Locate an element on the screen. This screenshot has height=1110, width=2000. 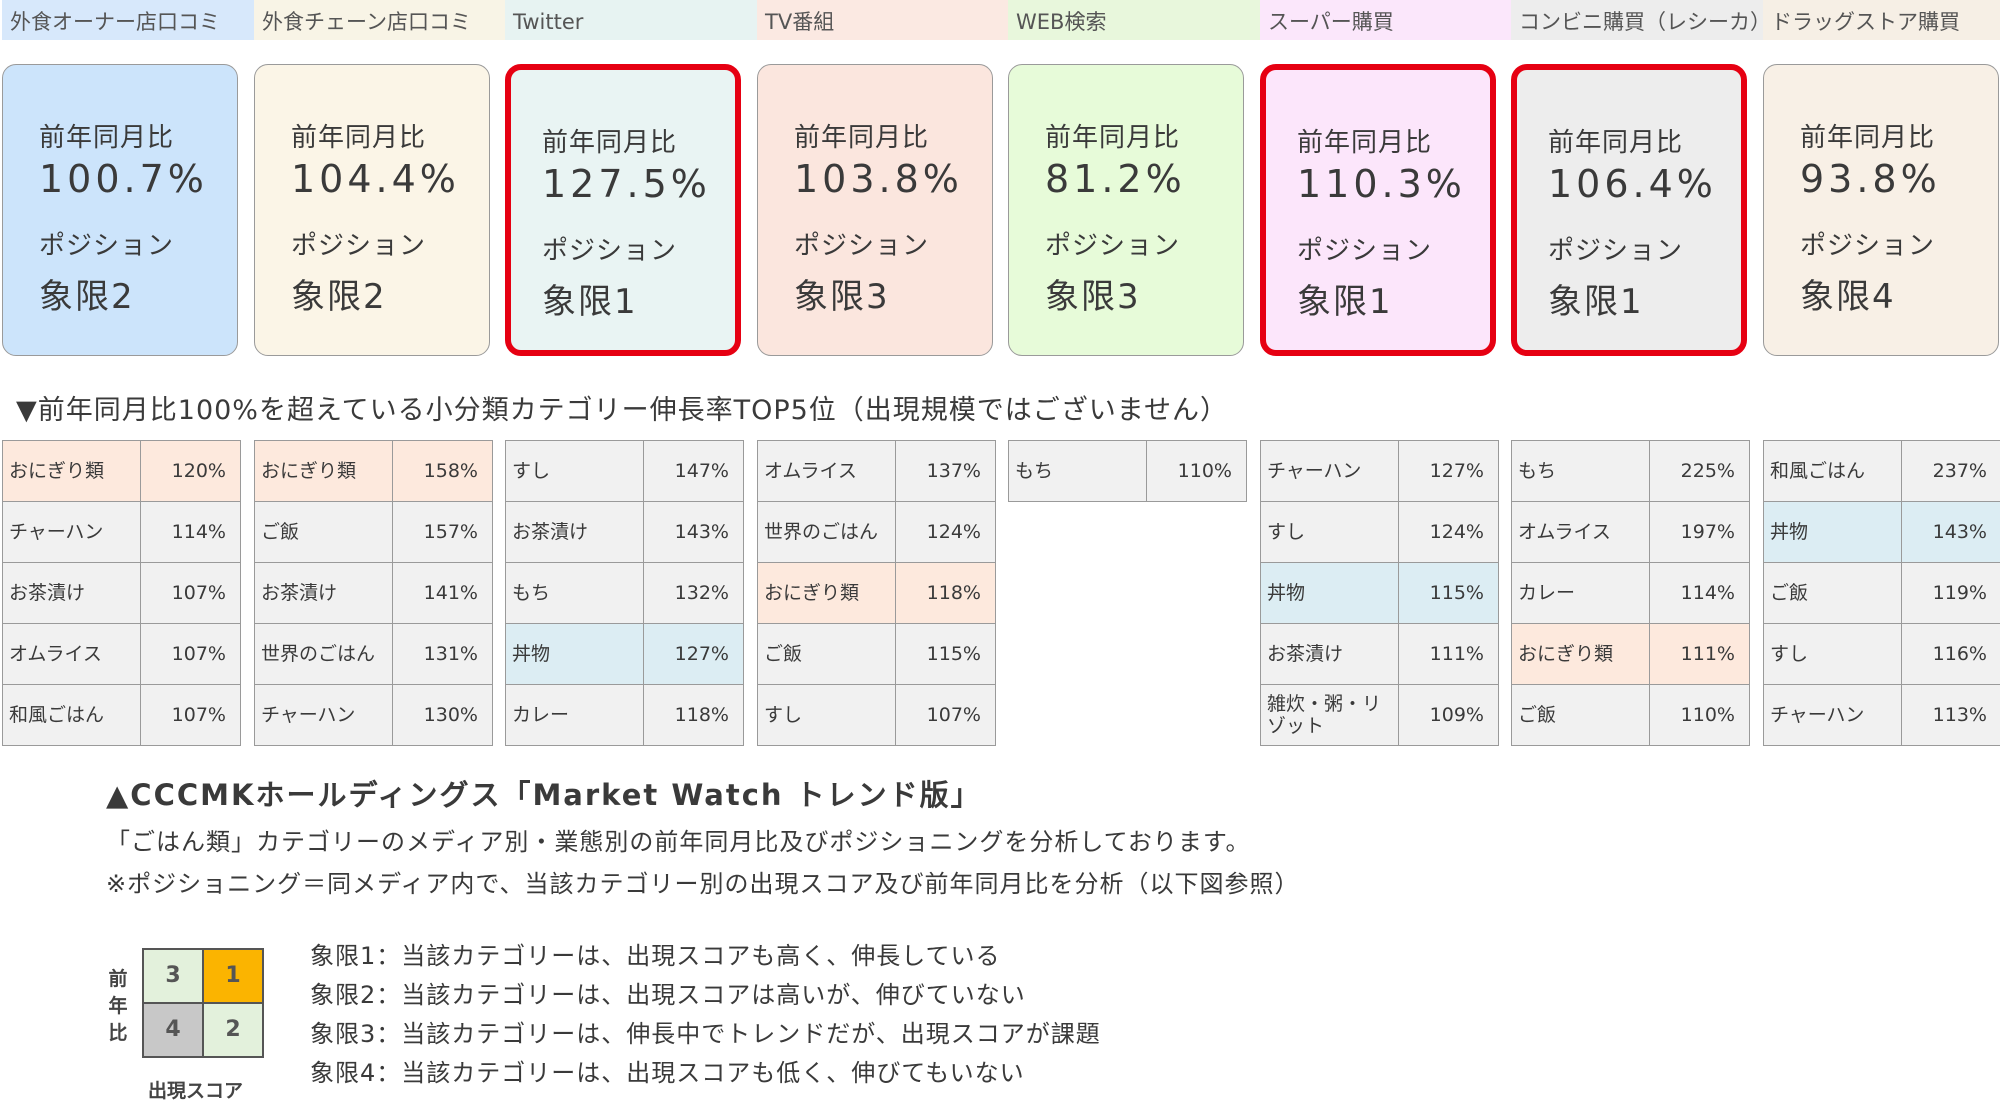
source-credit: ▲CCCMKホールディングス「Market Watch トレンド版」 is located at coordinates (544, 795).